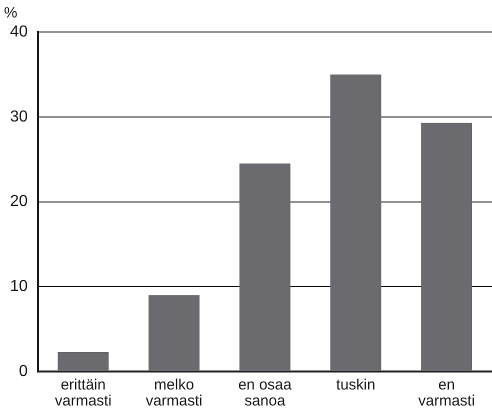 The width and height of the screenshot is (492, 415). Describe the element at coordinates (356, 385) in the screenshot. I see `x-tick-label: tuskin` at that location.